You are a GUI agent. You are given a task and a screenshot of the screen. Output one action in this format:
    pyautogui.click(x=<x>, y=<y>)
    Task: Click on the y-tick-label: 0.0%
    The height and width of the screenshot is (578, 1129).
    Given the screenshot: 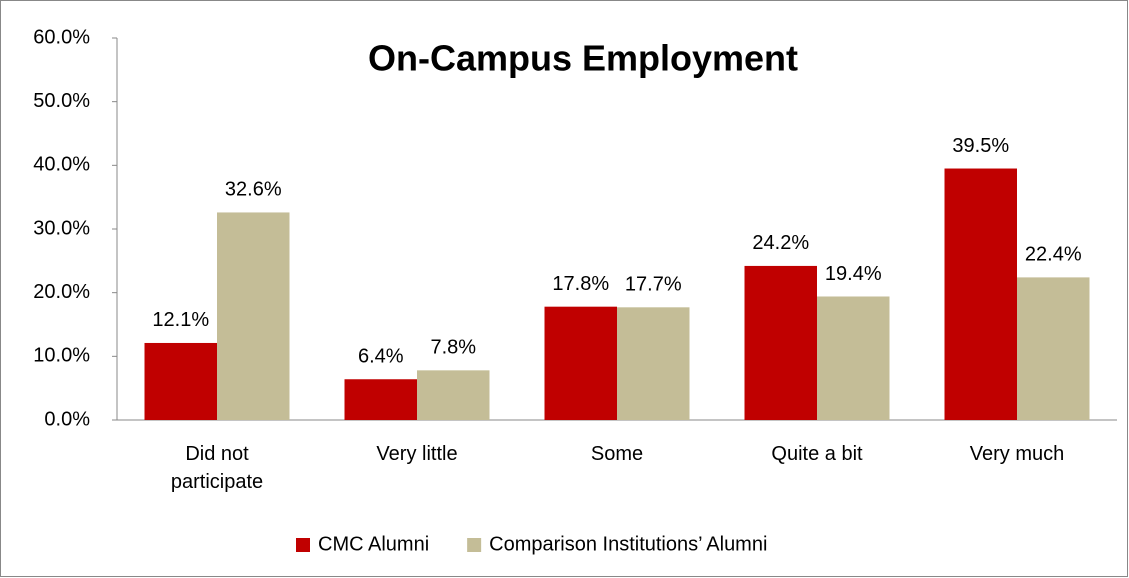 What is the action you would take?
    pyautogui.click(x=67, y=419)
    